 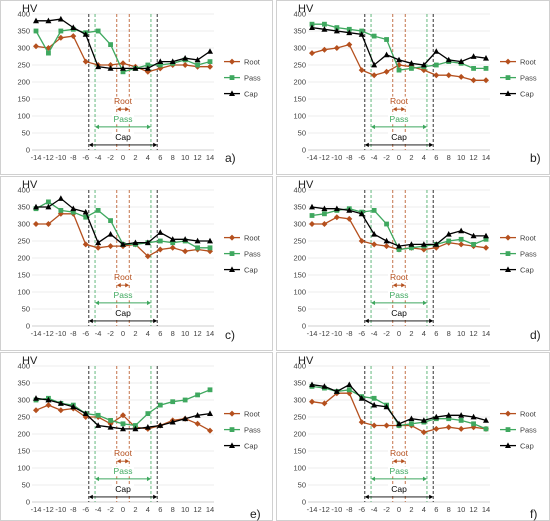 I want to click on panel-b-legend-root-marker, so click(x=508, y=61).